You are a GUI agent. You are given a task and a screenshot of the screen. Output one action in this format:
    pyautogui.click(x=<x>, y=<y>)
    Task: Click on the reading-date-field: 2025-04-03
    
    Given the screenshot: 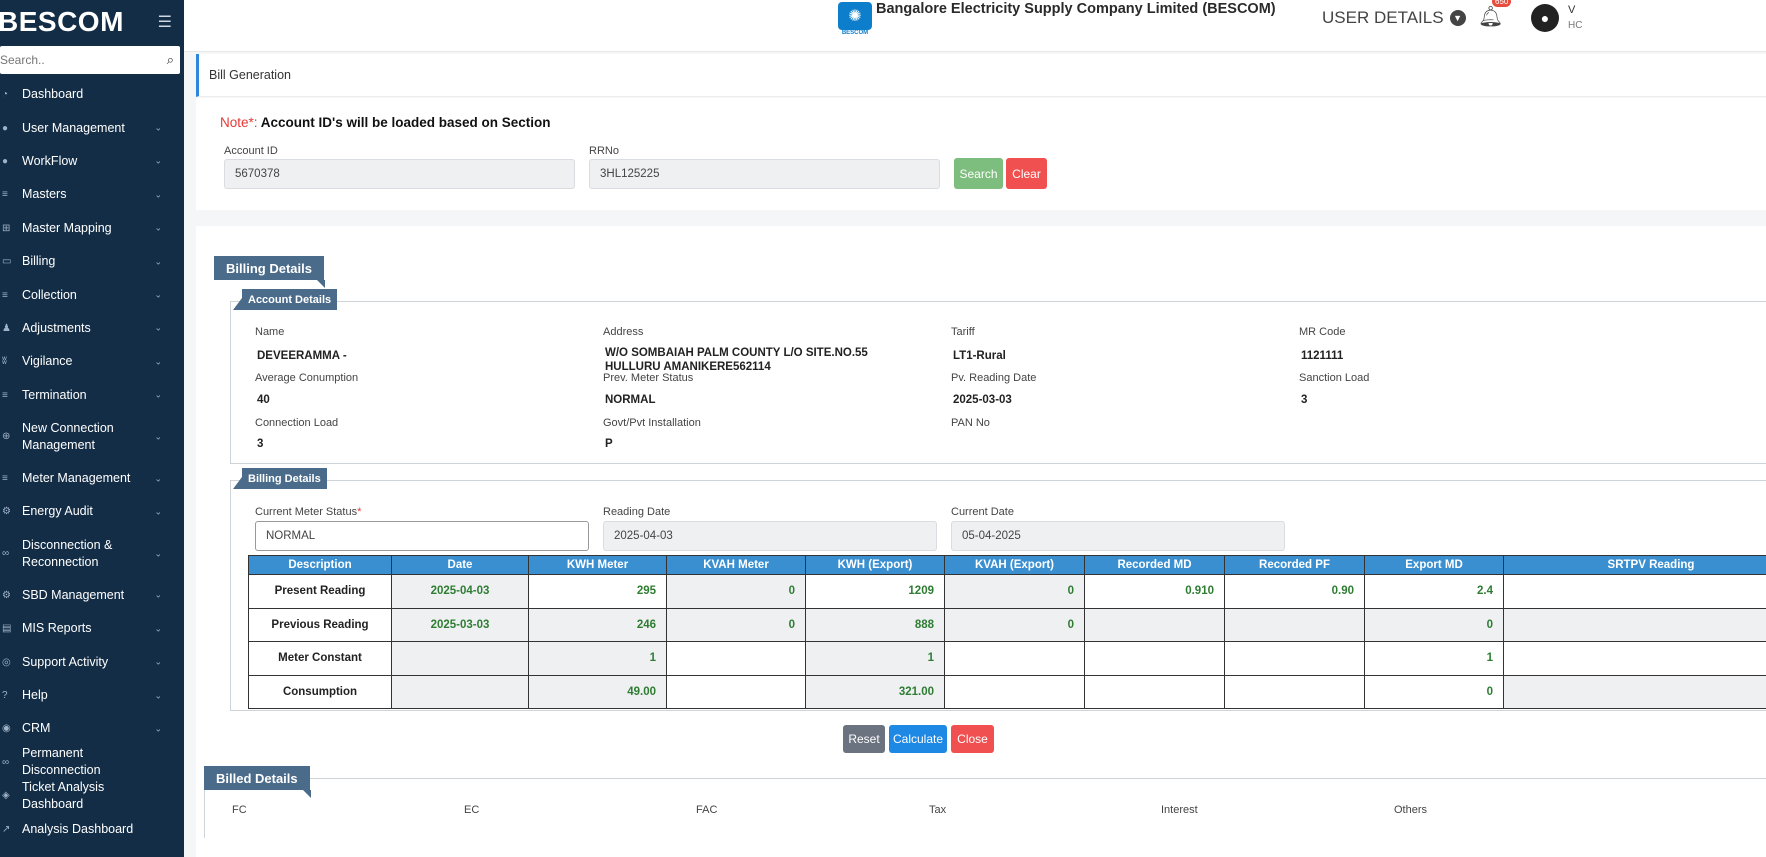 What is the action you would take?
    pyautogui.click(x=770, y=536)
    